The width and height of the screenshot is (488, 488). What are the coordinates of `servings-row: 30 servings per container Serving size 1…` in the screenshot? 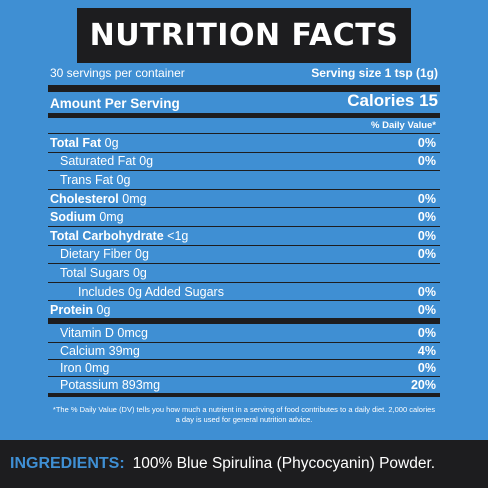 It's located at (244, 77).